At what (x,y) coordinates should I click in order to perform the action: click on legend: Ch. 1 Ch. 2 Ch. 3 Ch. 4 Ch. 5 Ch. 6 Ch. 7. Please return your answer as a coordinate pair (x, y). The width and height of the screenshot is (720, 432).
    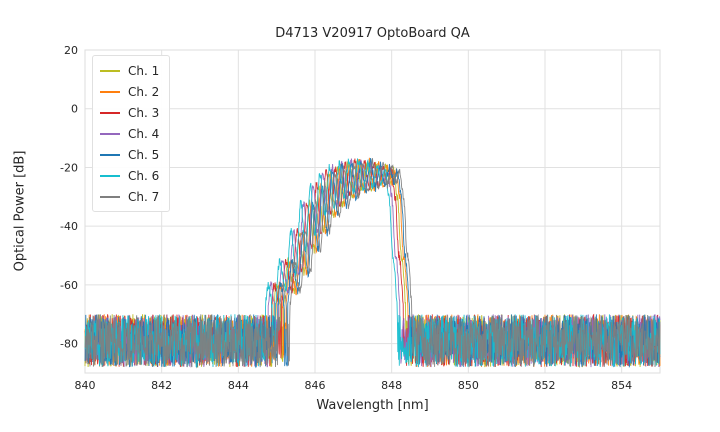
    Looking at the image, I should click on (131, 133).